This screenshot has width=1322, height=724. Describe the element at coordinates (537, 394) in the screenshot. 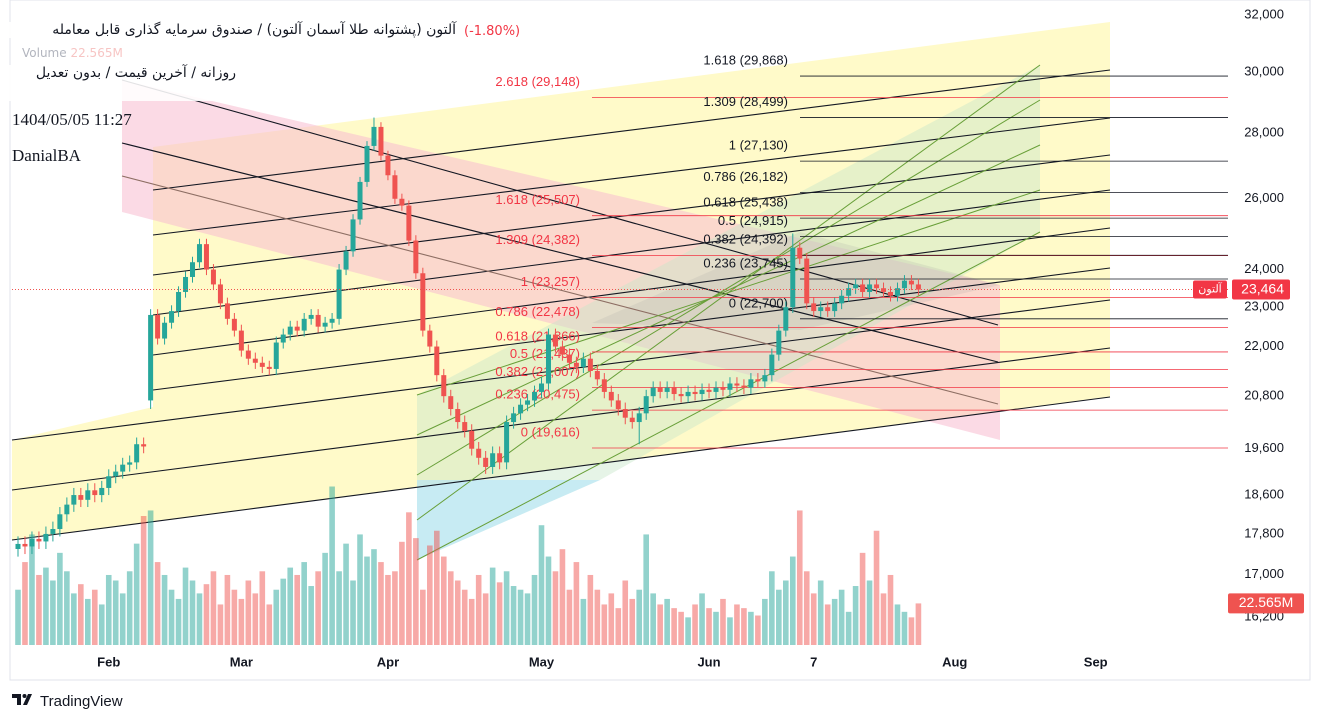

I see `fib-label: 0.236 (20,475)` at that location.